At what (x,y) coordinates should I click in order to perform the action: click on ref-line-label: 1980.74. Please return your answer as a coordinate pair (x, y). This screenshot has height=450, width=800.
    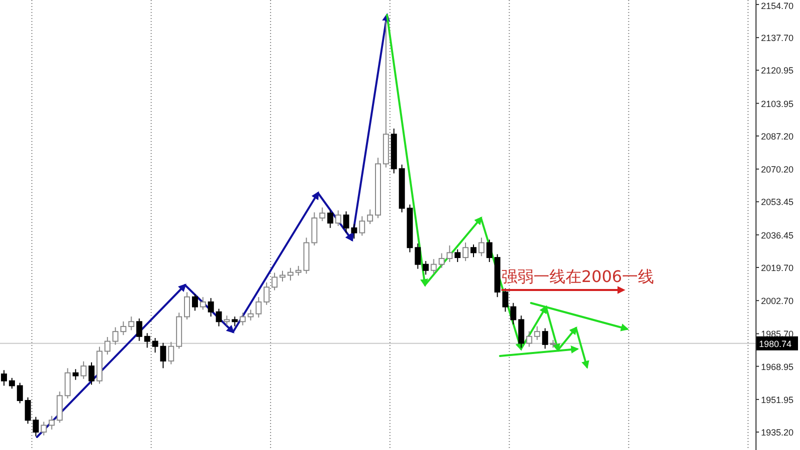
    Looking at the image, I should click on (775, 343).